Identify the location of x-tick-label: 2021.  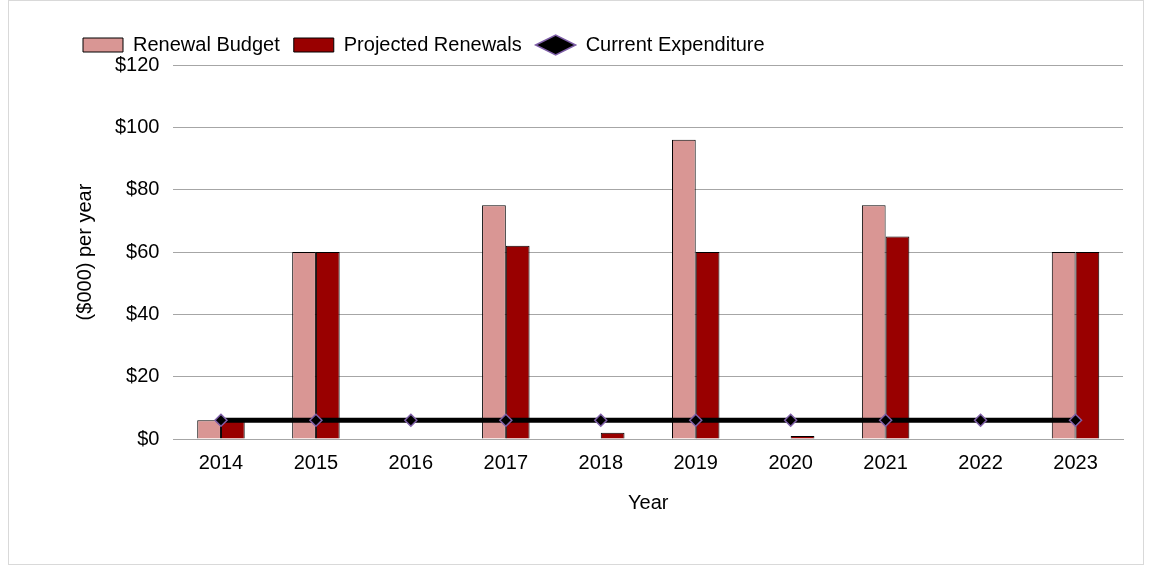
(885, 461).